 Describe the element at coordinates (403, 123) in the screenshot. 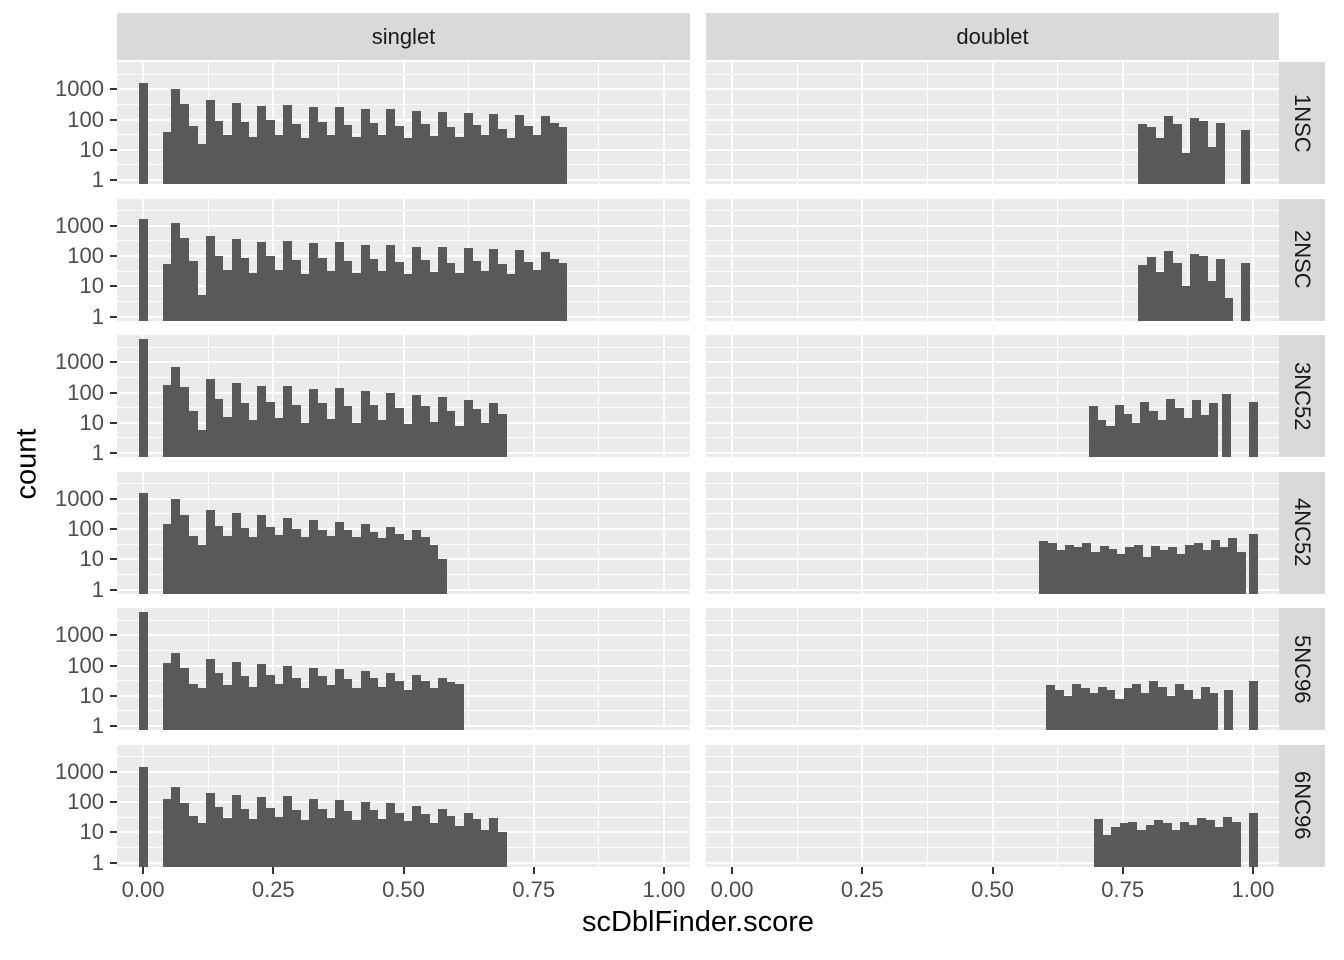

I see `panel-singlet-1NSC` at that location.